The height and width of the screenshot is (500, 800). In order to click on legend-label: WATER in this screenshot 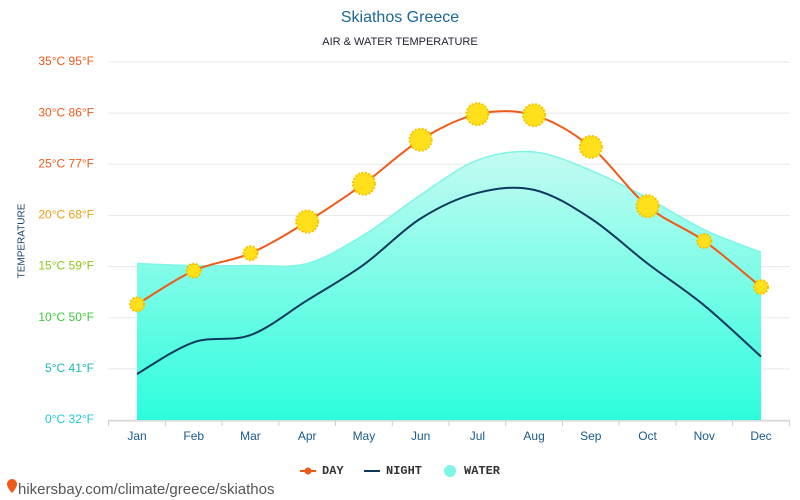, I will do `click(482, 471)`.